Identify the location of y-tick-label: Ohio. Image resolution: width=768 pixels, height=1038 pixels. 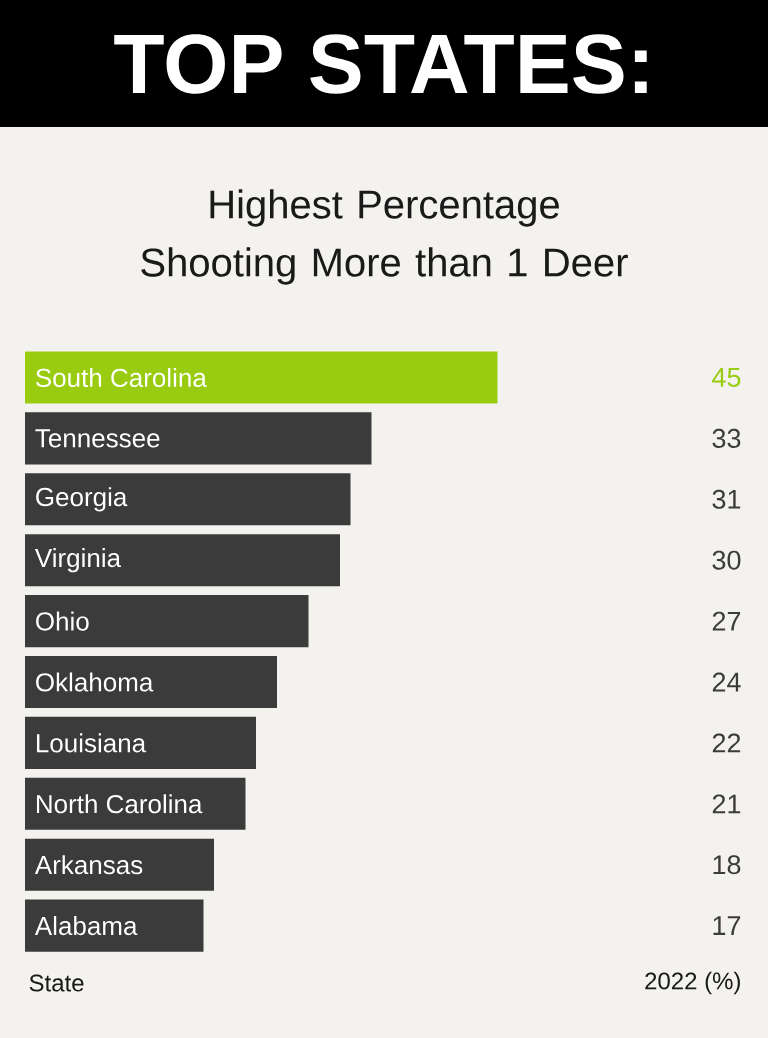
(62, 621).